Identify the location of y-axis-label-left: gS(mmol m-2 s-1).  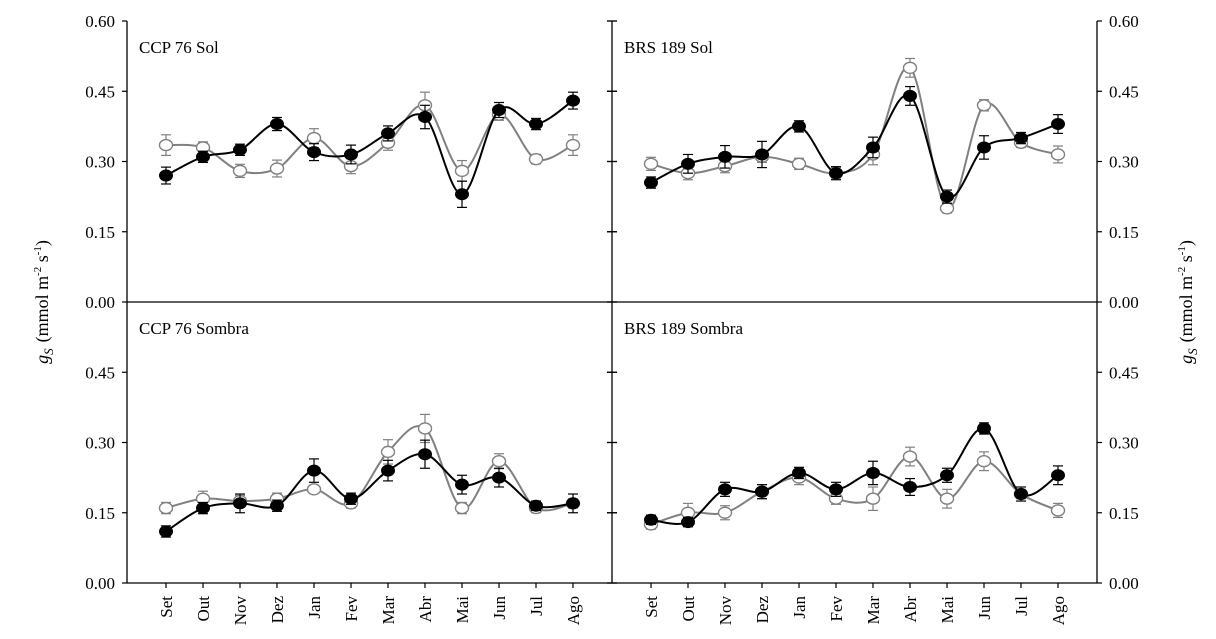
(44, 302).